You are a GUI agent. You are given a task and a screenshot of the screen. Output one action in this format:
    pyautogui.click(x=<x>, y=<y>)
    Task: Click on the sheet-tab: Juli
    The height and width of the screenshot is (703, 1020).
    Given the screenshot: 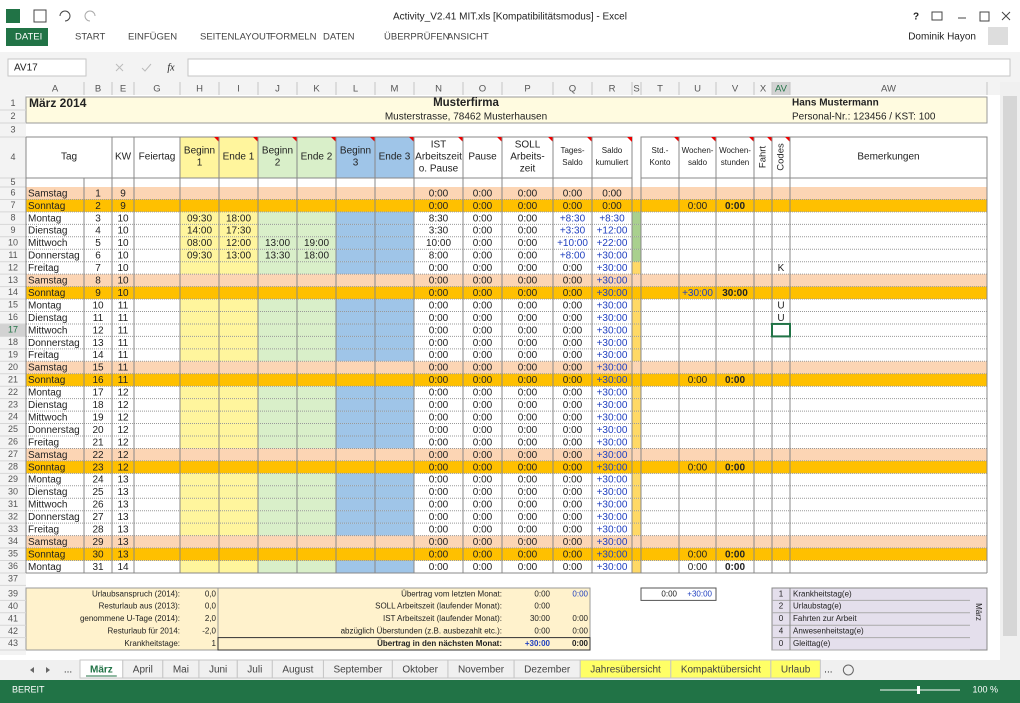 What is the action you would take?
    pyautogui.click(x=254, y=670)
    